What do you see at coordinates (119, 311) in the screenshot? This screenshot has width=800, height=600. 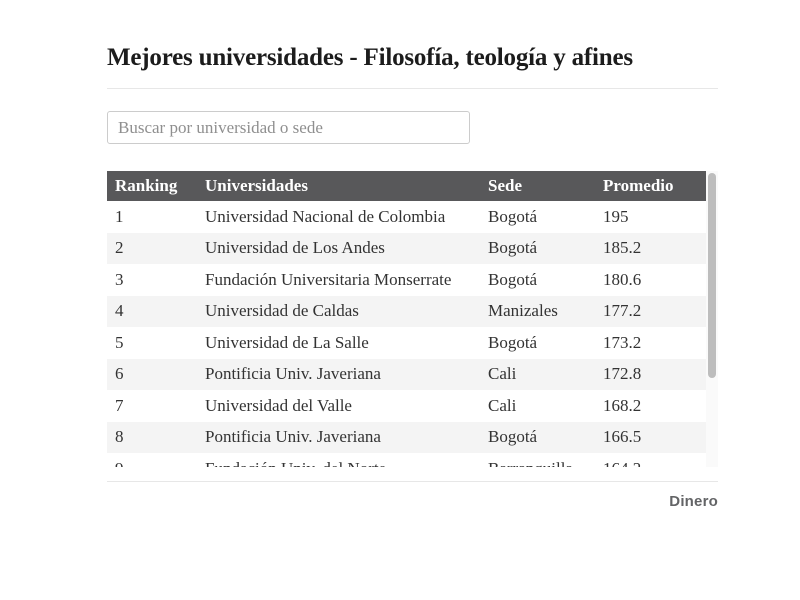 I see `cell-ranking: 4` at bounding box center [119, 311].